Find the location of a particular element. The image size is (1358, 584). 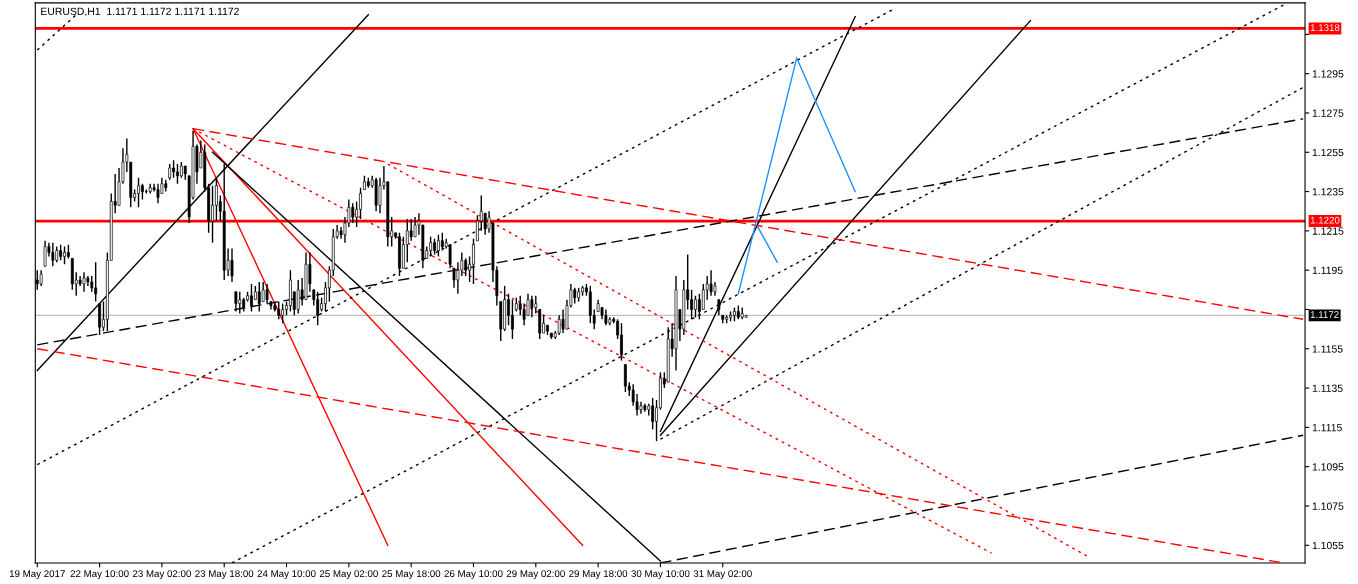

x-tick-label: 23 May 02:00 is located at coordinates (161, 574).